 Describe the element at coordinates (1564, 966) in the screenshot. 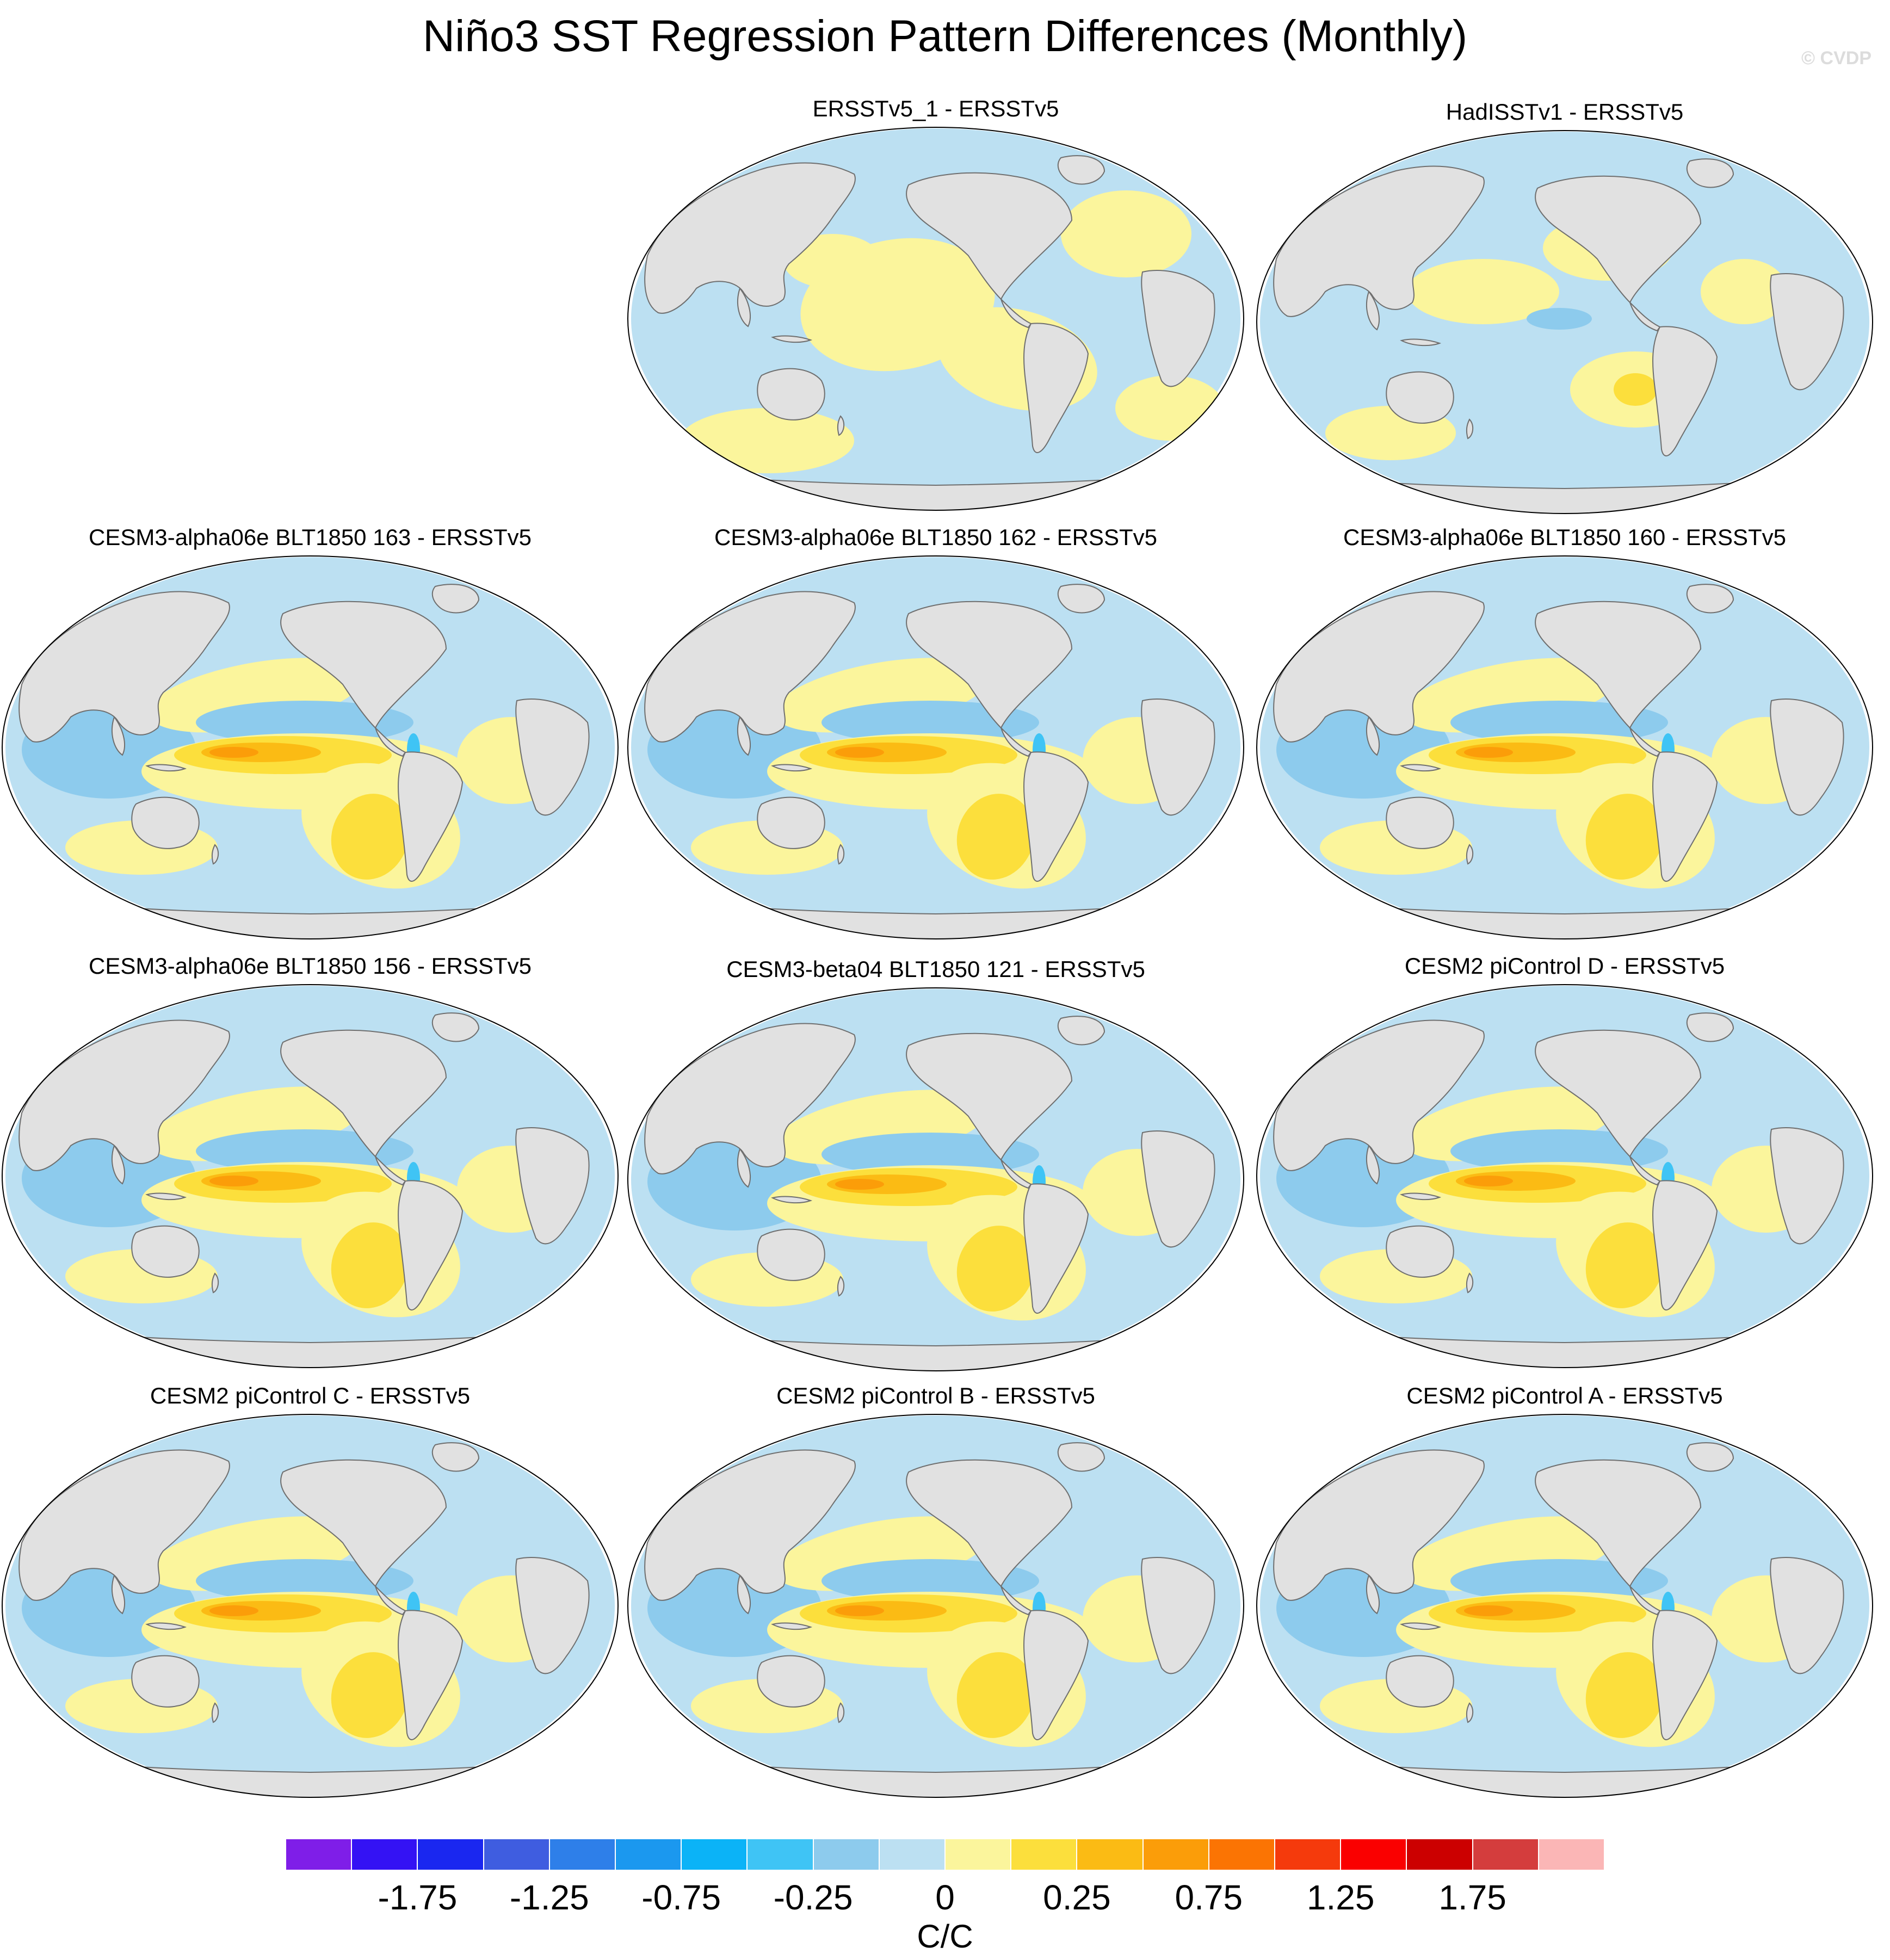

I see `panel-title: CESM2 piControl D - ERSSTv5` at that location.